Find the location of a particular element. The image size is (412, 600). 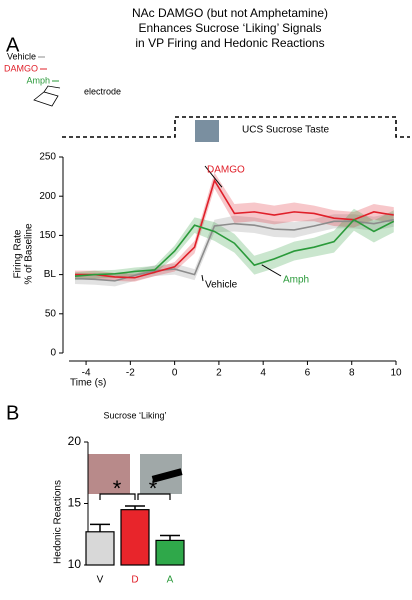

y-tick-label: BL is located at coordinates (50, 274).